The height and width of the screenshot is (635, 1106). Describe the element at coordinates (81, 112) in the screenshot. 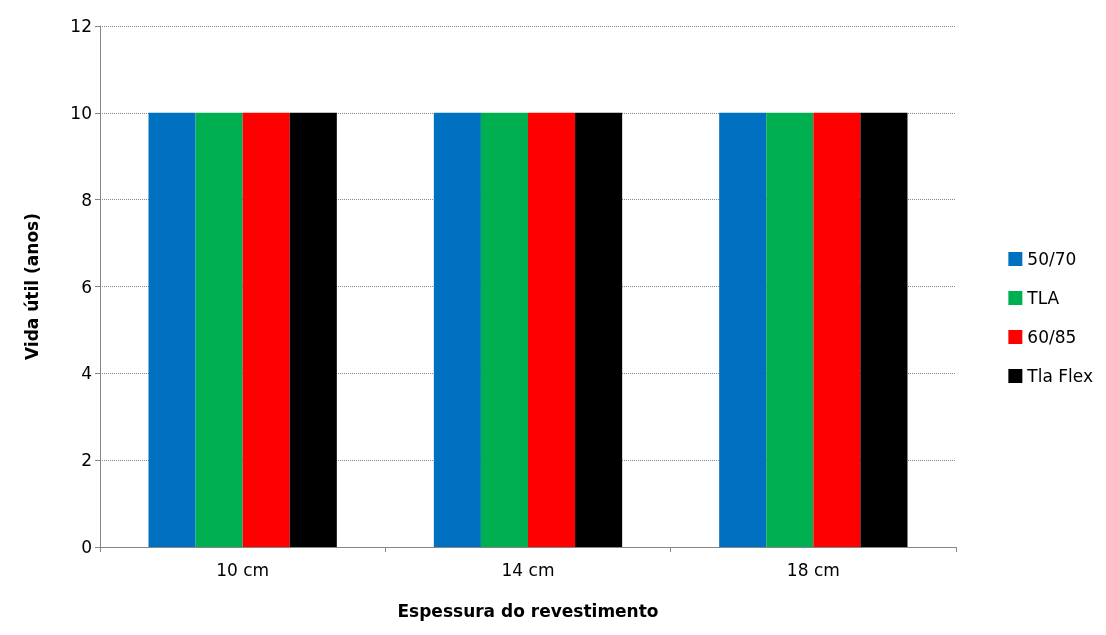

I see `y-tick-label: 10` at that location.